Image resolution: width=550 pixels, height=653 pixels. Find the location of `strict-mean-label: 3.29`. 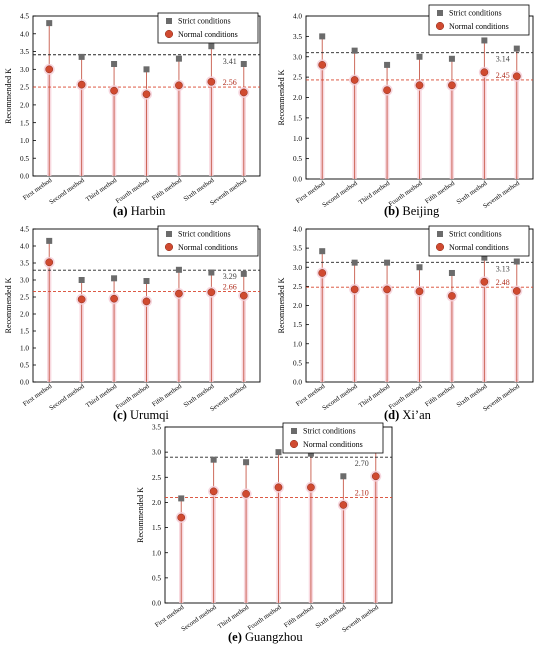

strict-mean-label: 3.29 is located at coordinates (230, 276).